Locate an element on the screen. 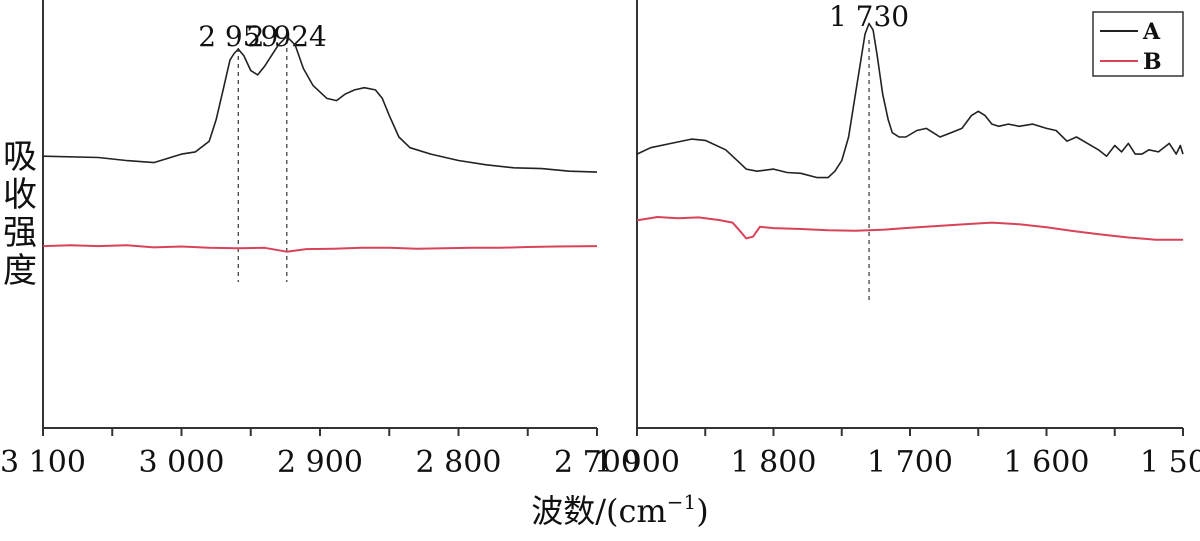  legend: A B is located at coordinates (1138, 44).